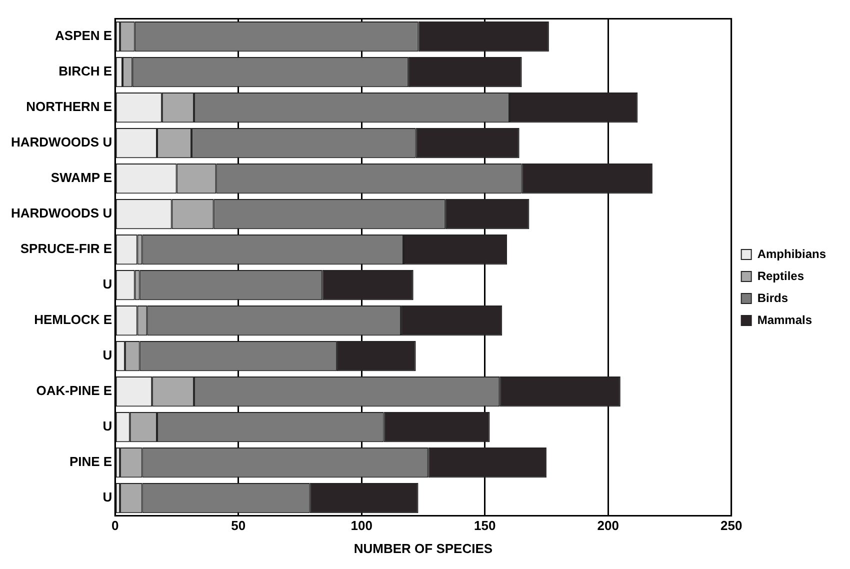 The width and height of the screenshot is (850, 569). I want to click on legend-label: Birds, so click(772, 297).